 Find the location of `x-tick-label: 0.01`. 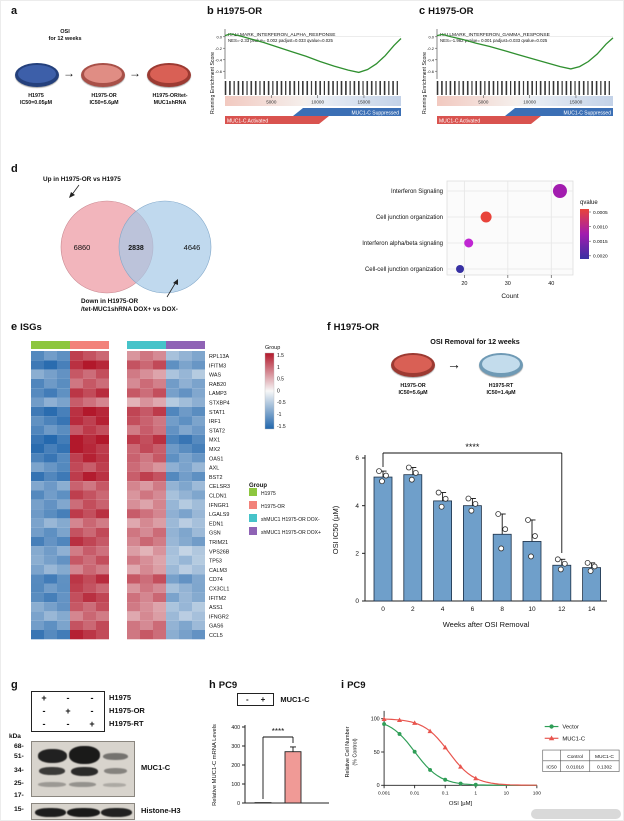

x-tick-label: 0.01 is located at coordinates (415, 794).